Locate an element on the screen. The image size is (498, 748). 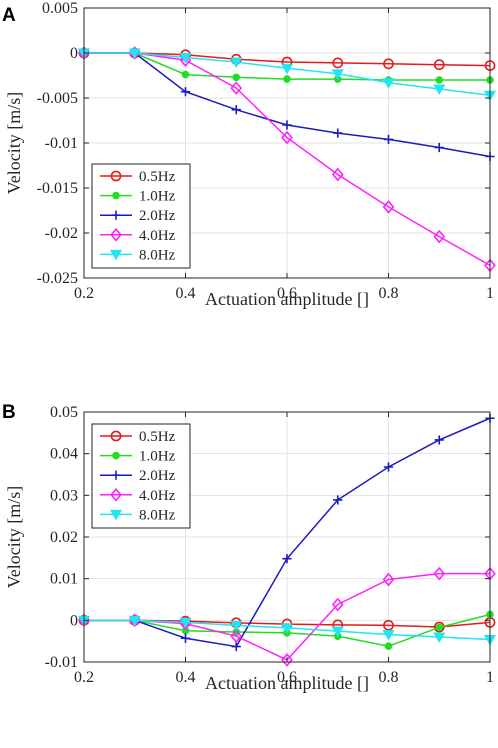
y-tick-label: 0.05 is located at coordinates (64, 412).